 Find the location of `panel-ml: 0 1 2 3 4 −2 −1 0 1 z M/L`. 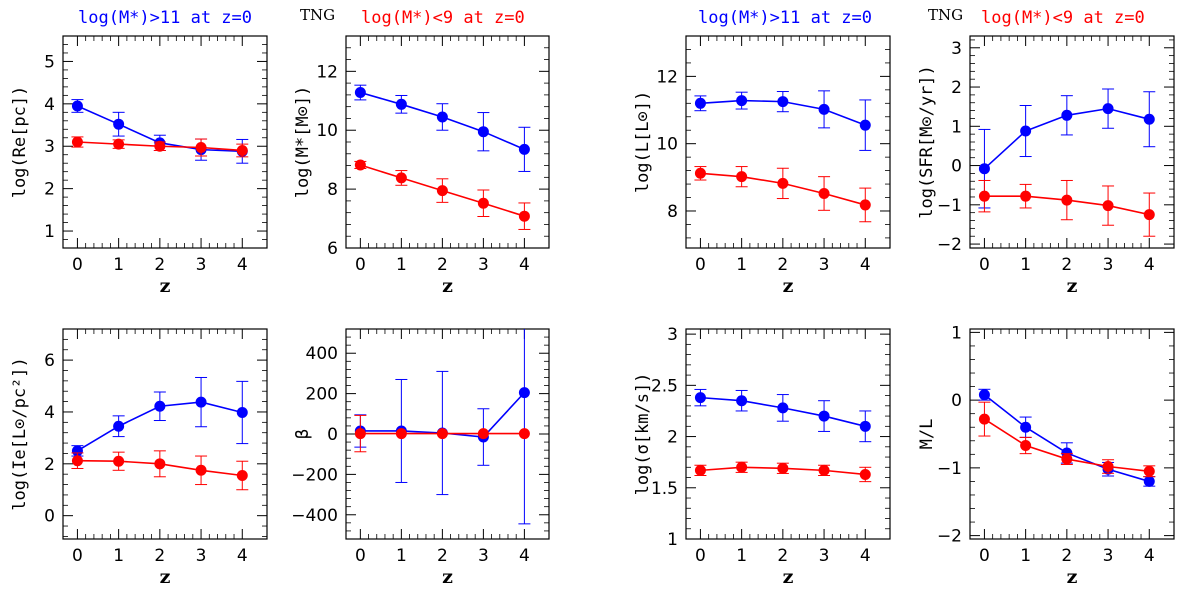

panel-ml: 0 1 2 3 4 −2 −1 0 1 z M/L is located at coordinates (1046, 455).